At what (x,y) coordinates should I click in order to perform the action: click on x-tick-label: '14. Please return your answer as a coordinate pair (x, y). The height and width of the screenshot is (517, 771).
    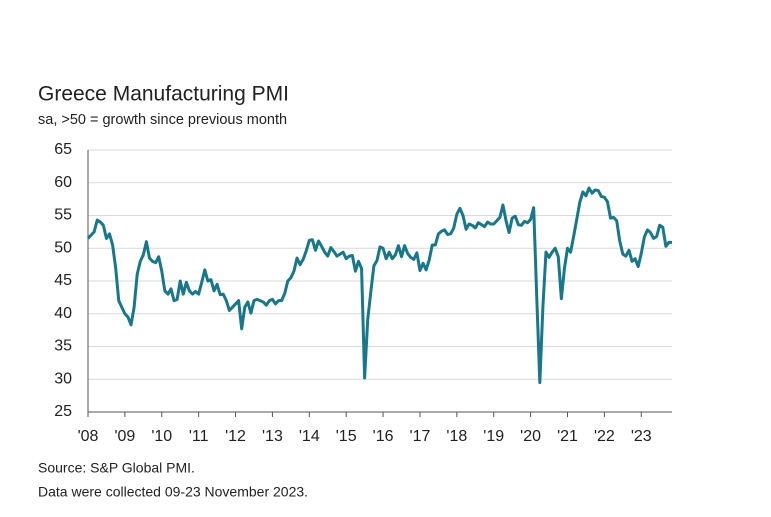
    Looking at the image, I should click on (309, 436).